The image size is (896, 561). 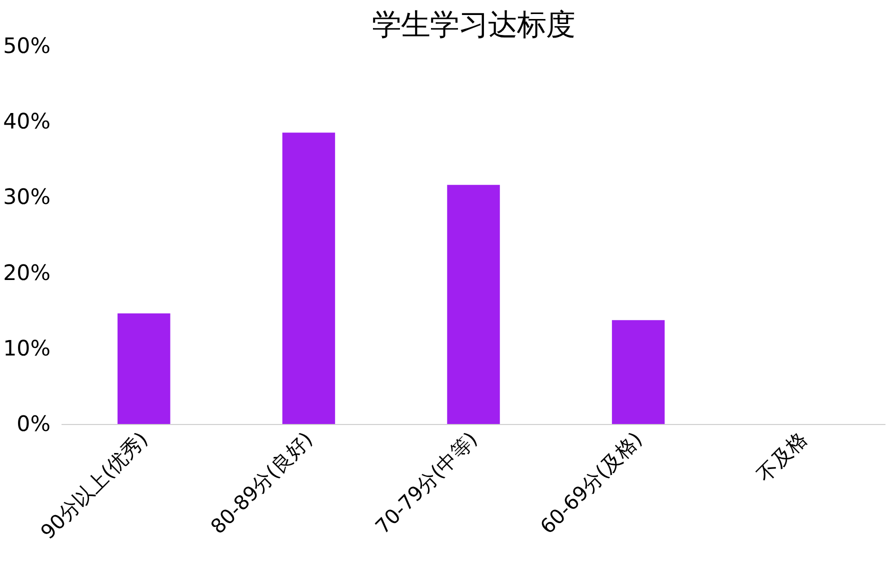 I want to click on y-tick-label: 50%, so click(x=26, y=46).